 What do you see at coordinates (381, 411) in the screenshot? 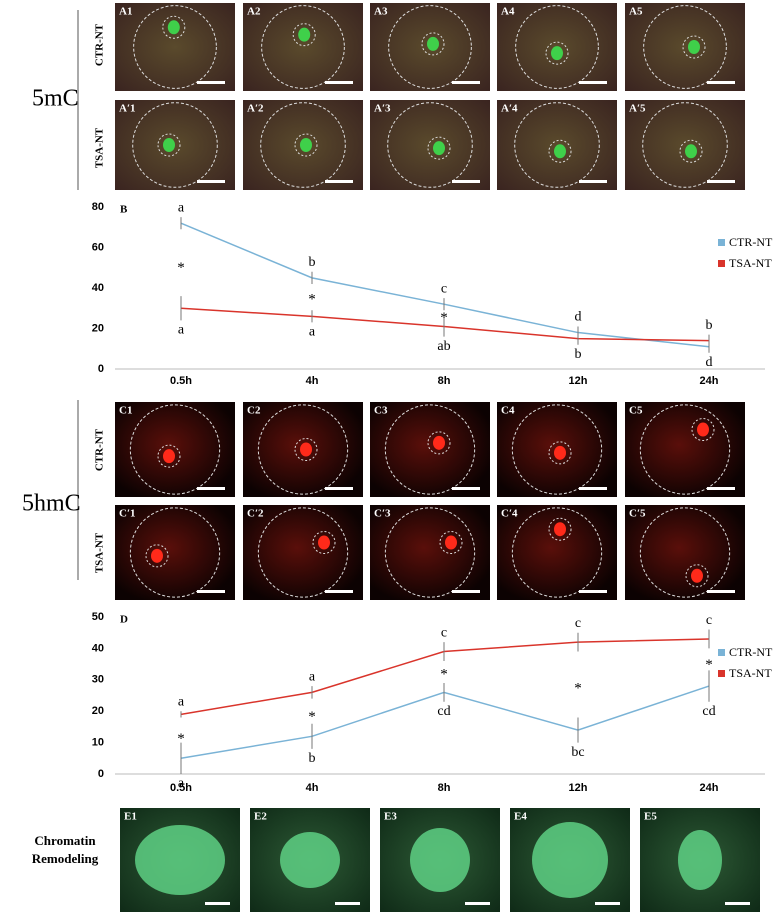
I see `panel-label: C3` at bounding box center [381, 411].